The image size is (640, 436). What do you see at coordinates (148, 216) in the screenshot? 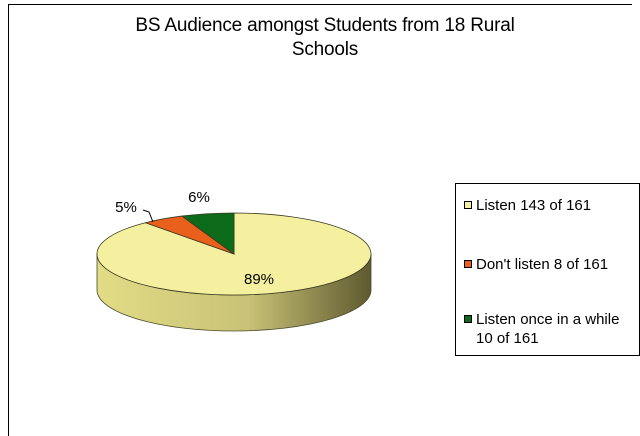
I see `leader-line-dont-listen` at bounding box center [148, 216].